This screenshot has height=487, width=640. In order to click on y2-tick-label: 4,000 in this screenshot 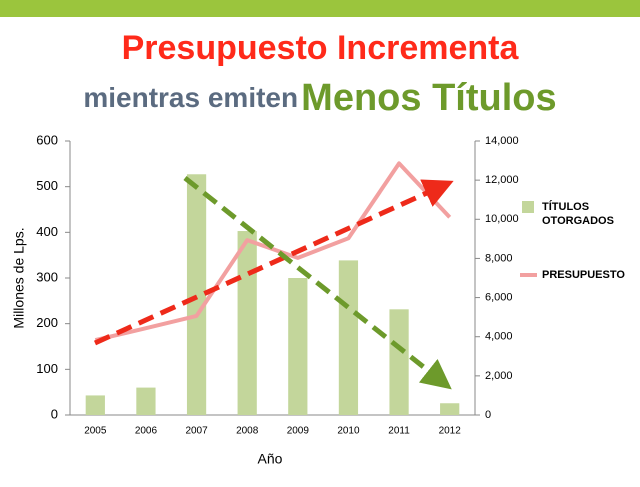, I will do `click(499, 337)`.